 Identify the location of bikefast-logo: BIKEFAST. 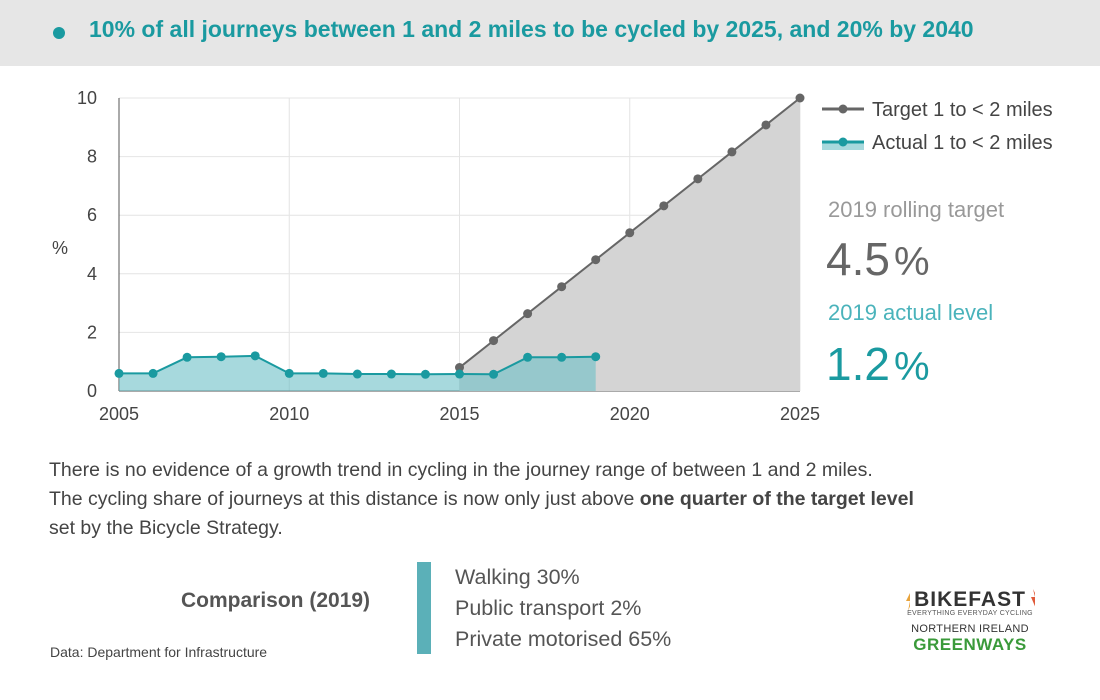
(970, 600).